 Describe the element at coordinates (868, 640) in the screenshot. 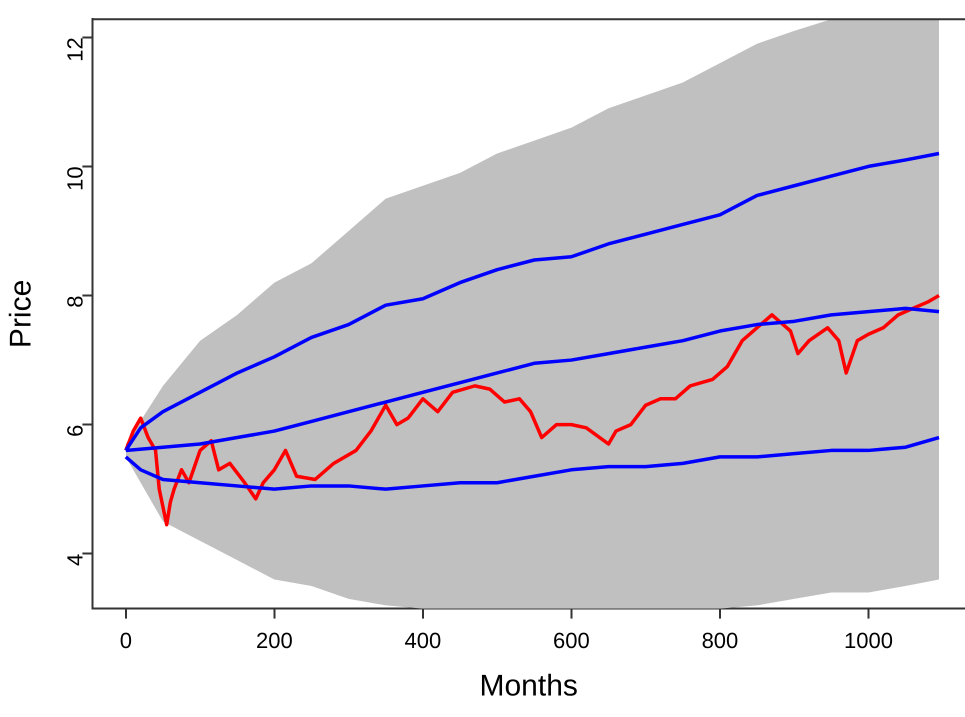

I see `x-tick-label: 1000` at that location.